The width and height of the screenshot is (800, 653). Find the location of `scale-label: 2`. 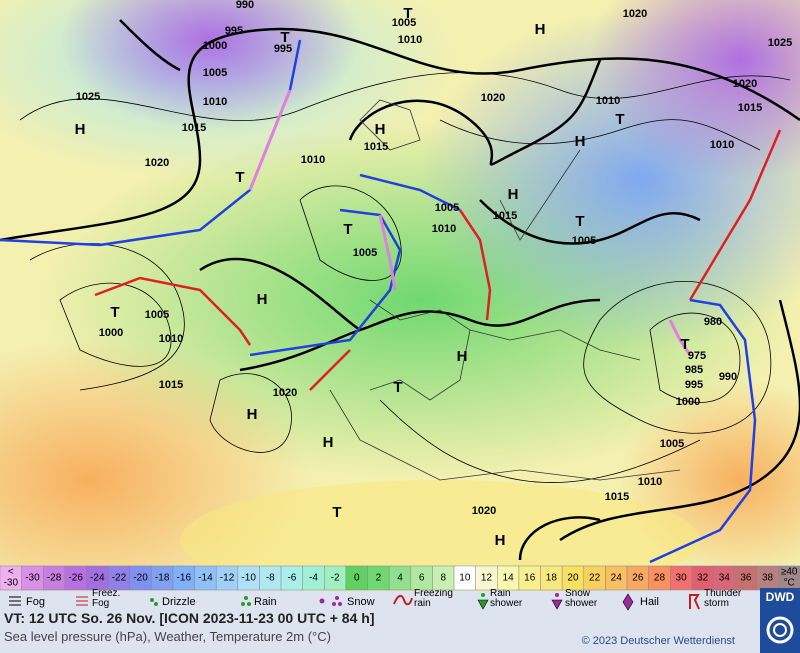

scale-label: 2 is located at coordinates (379, 578).